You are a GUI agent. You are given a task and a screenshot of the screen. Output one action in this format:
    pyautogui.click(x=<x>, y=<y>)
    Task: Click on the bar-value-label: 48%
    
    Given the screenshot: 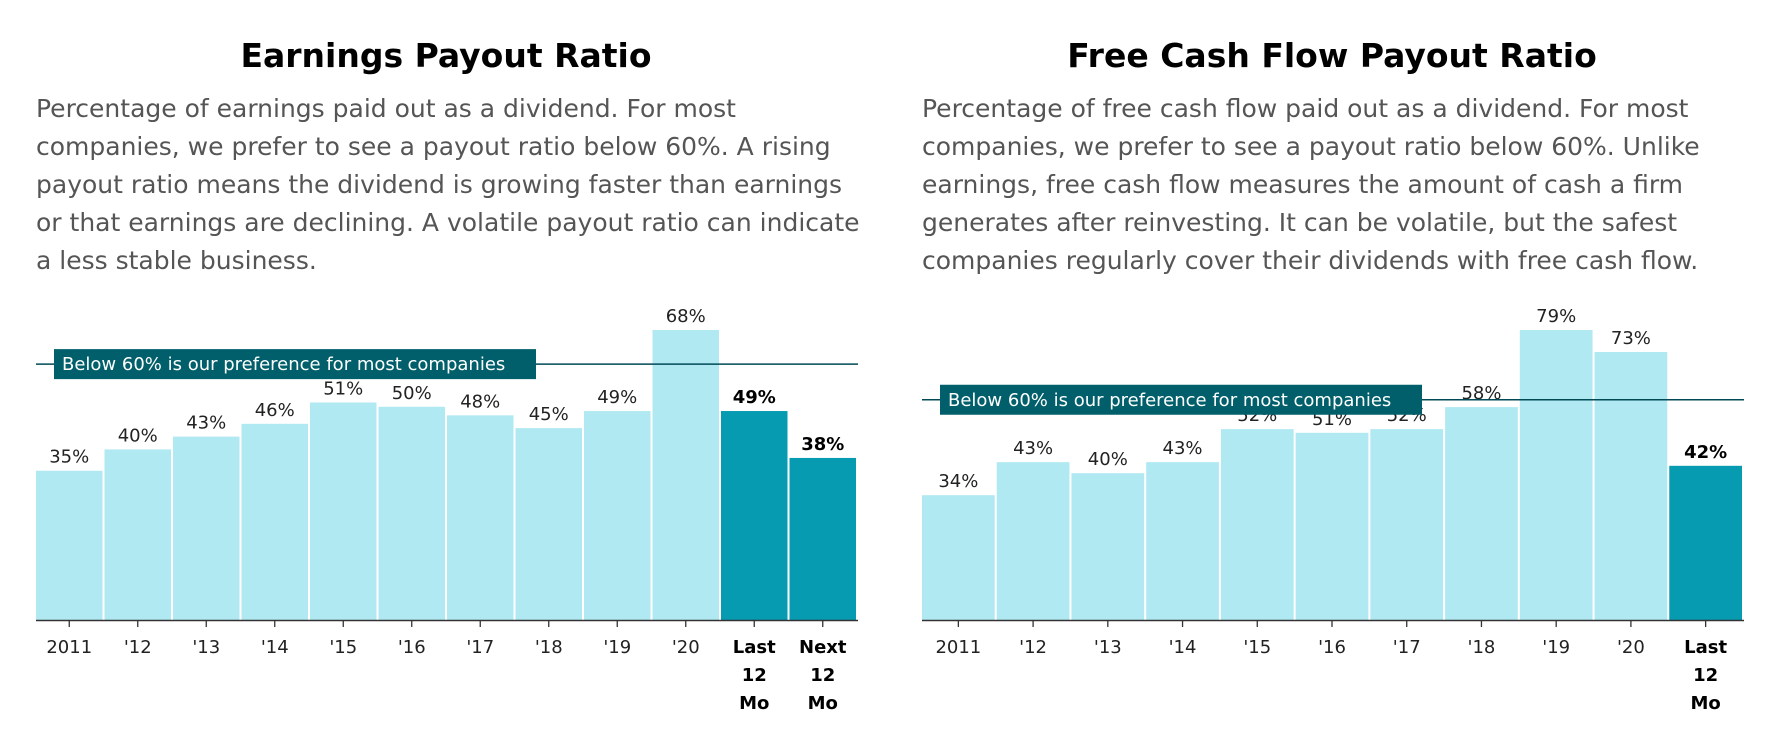 What is the action you would take?
    pyautogui.click(x=480, y=401)
    